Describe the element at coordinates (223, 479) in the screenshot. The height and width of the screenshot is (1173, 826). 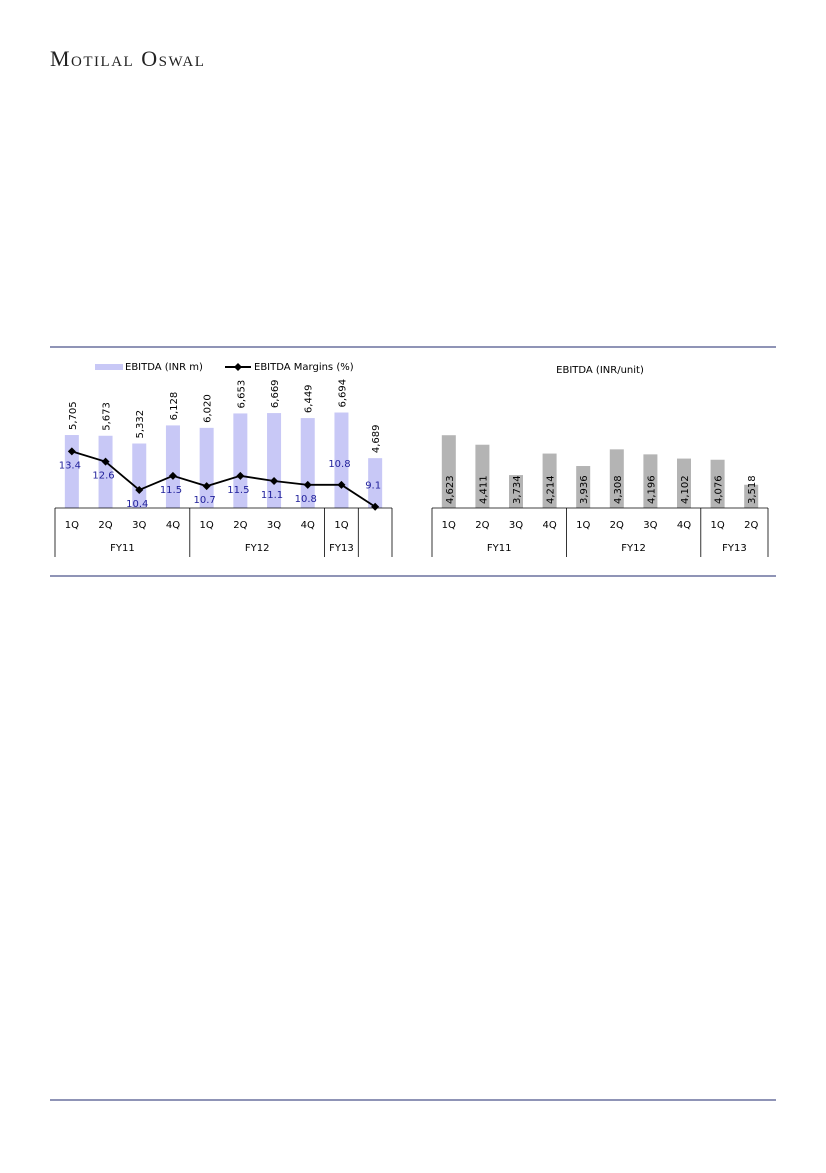
I see `margin-line` at that location.